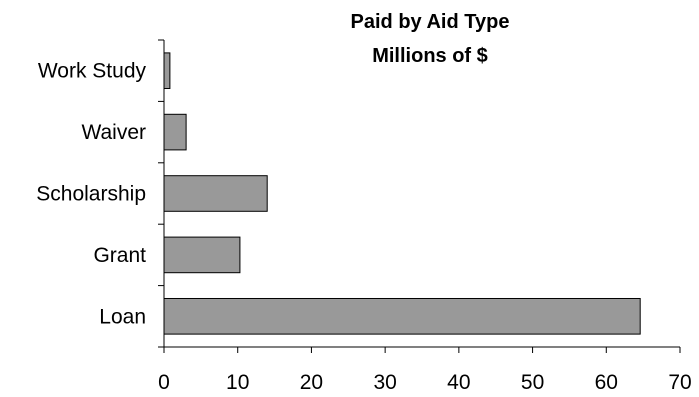 The image size is (699, 397). I want to click on x-tick-label-10: 10, so click(237, 382).